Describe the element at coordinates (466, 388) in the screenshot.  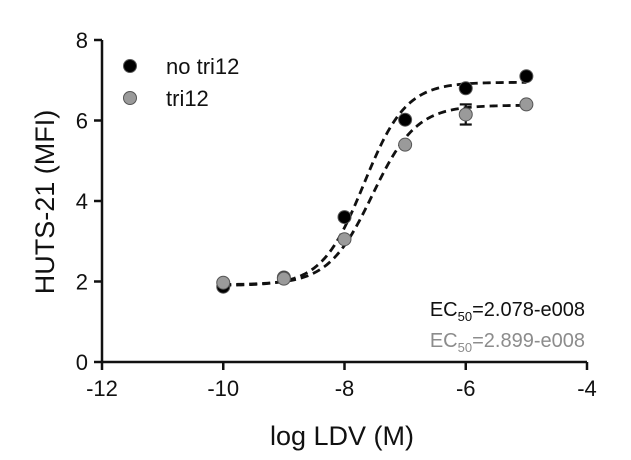
I see `x-tick-label: -6` at that location.